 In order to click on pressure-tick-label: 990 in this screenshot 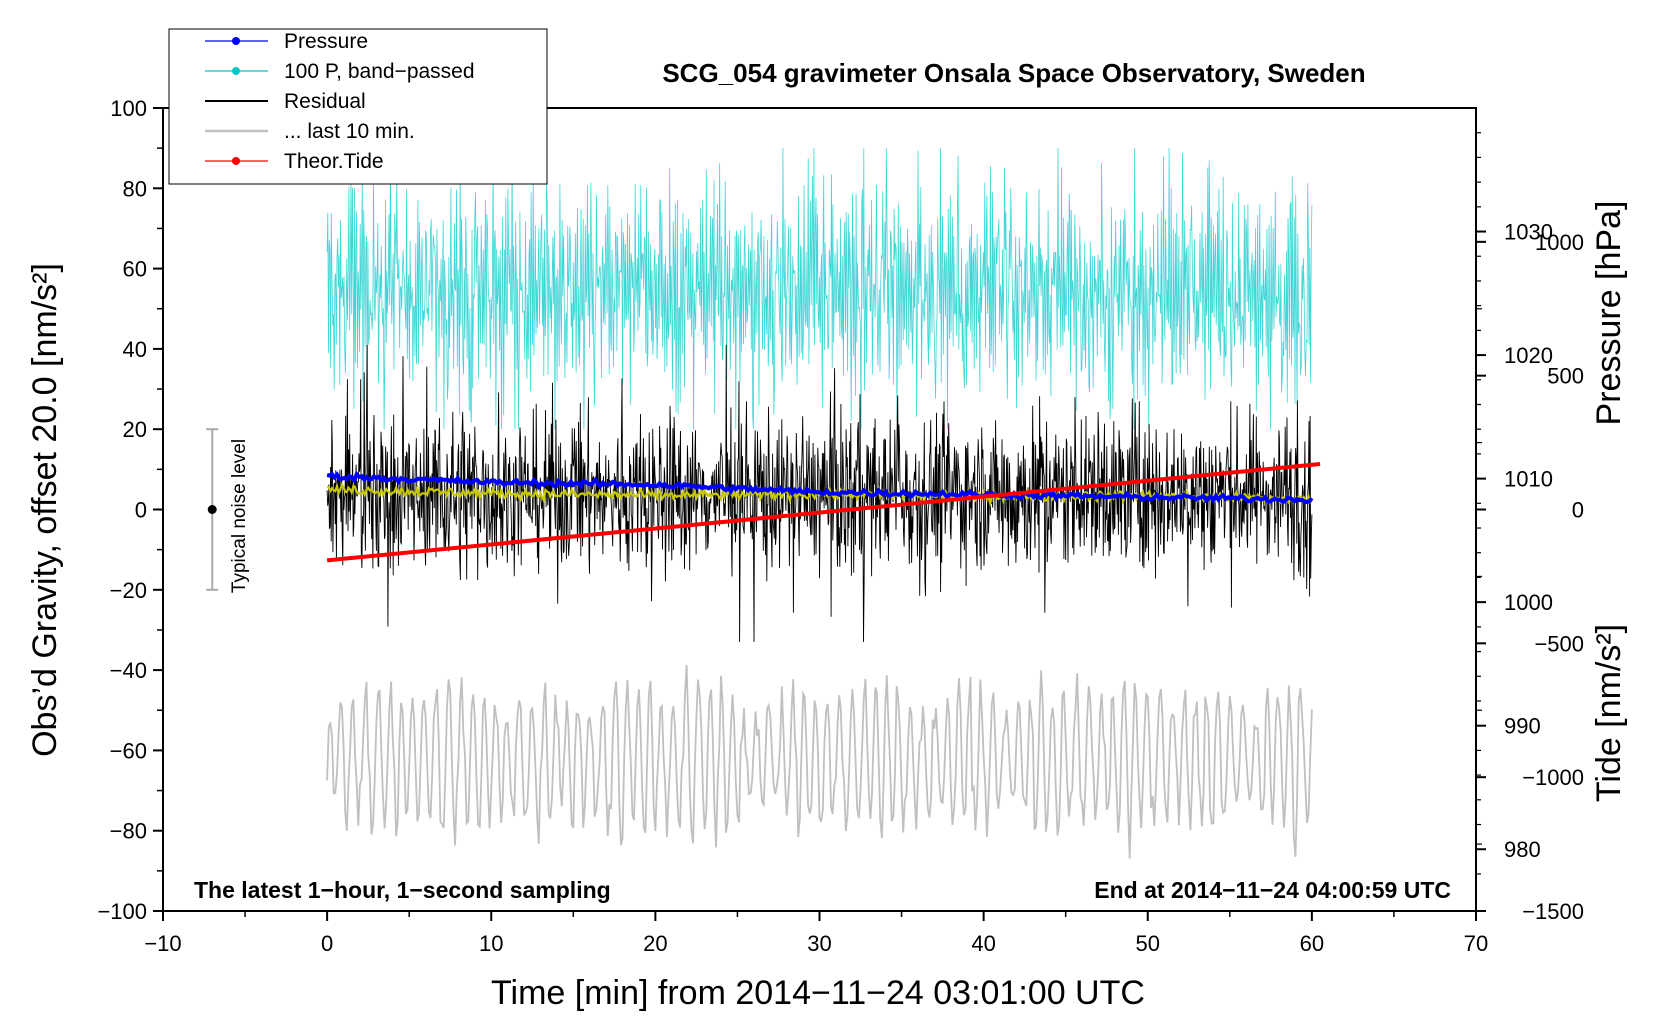, I will do `click(1522, 726)`.